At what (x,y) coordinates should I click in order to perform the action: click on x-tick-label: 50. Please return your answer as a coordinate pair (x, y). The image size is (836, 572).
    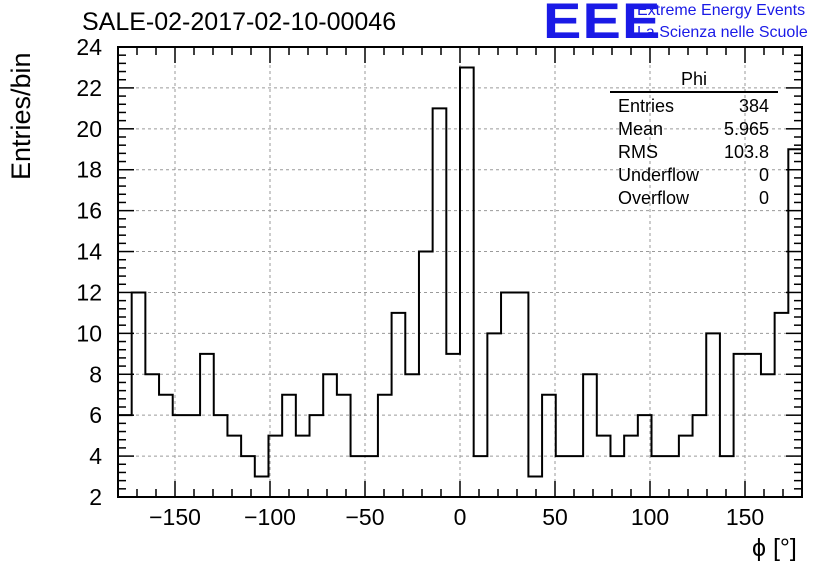
    Looking at the image, I should click on (555, 517).